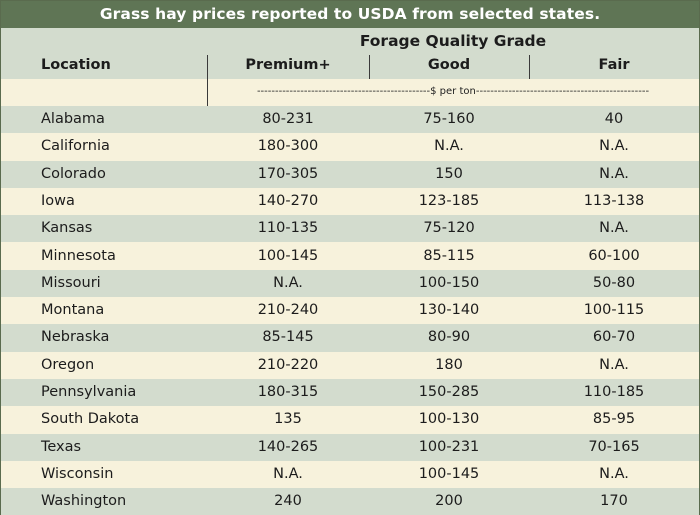  I want to click on good-price-cell: 130-140, so click(449, 310).